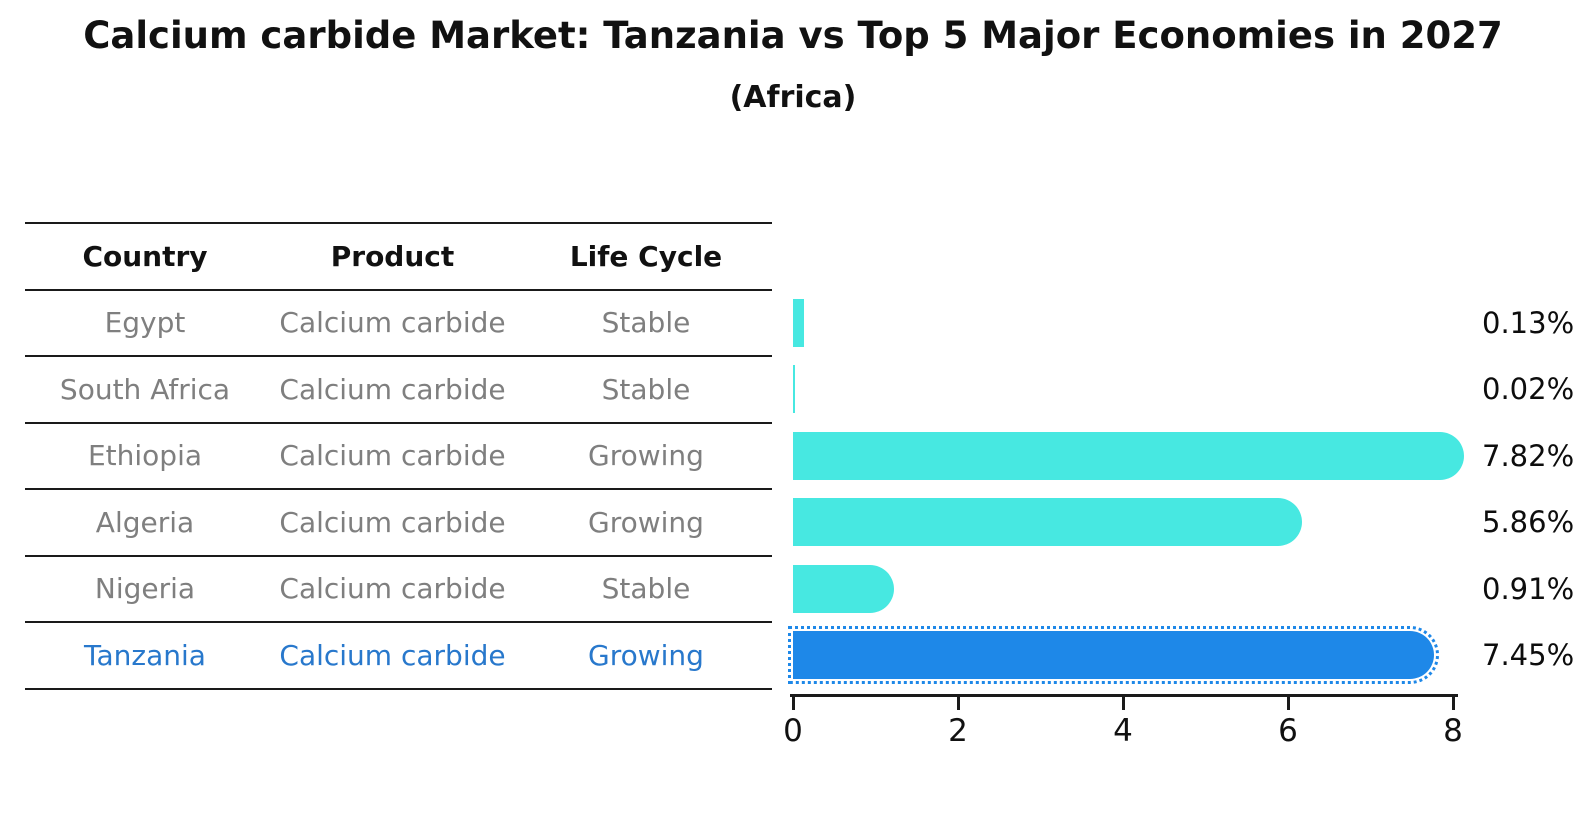  What do you see at coordinates (145, 522) in the screenshot?
I see `table-cell-country: Algeria` at bounding box center [145, 522].